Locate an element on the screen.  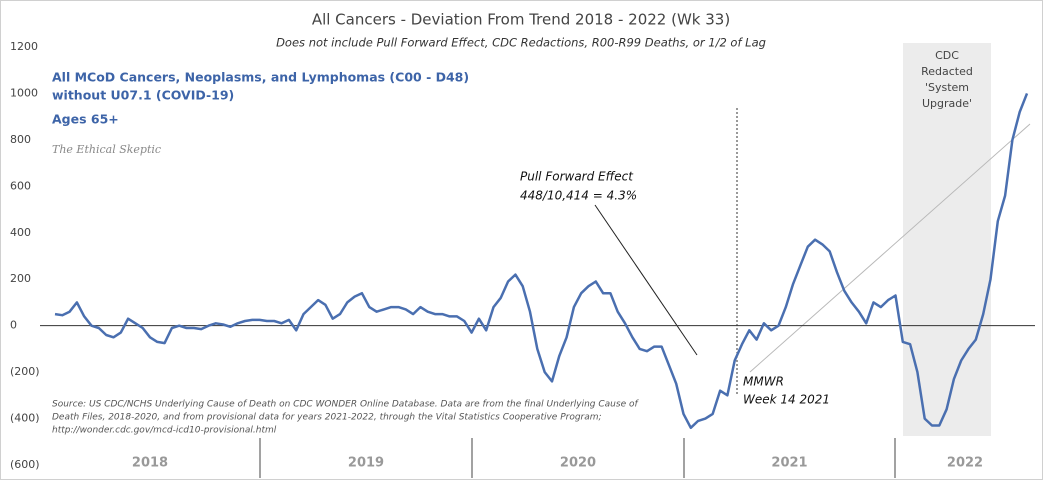
x-category-label: 2018 is located at coordinates (150, 463).